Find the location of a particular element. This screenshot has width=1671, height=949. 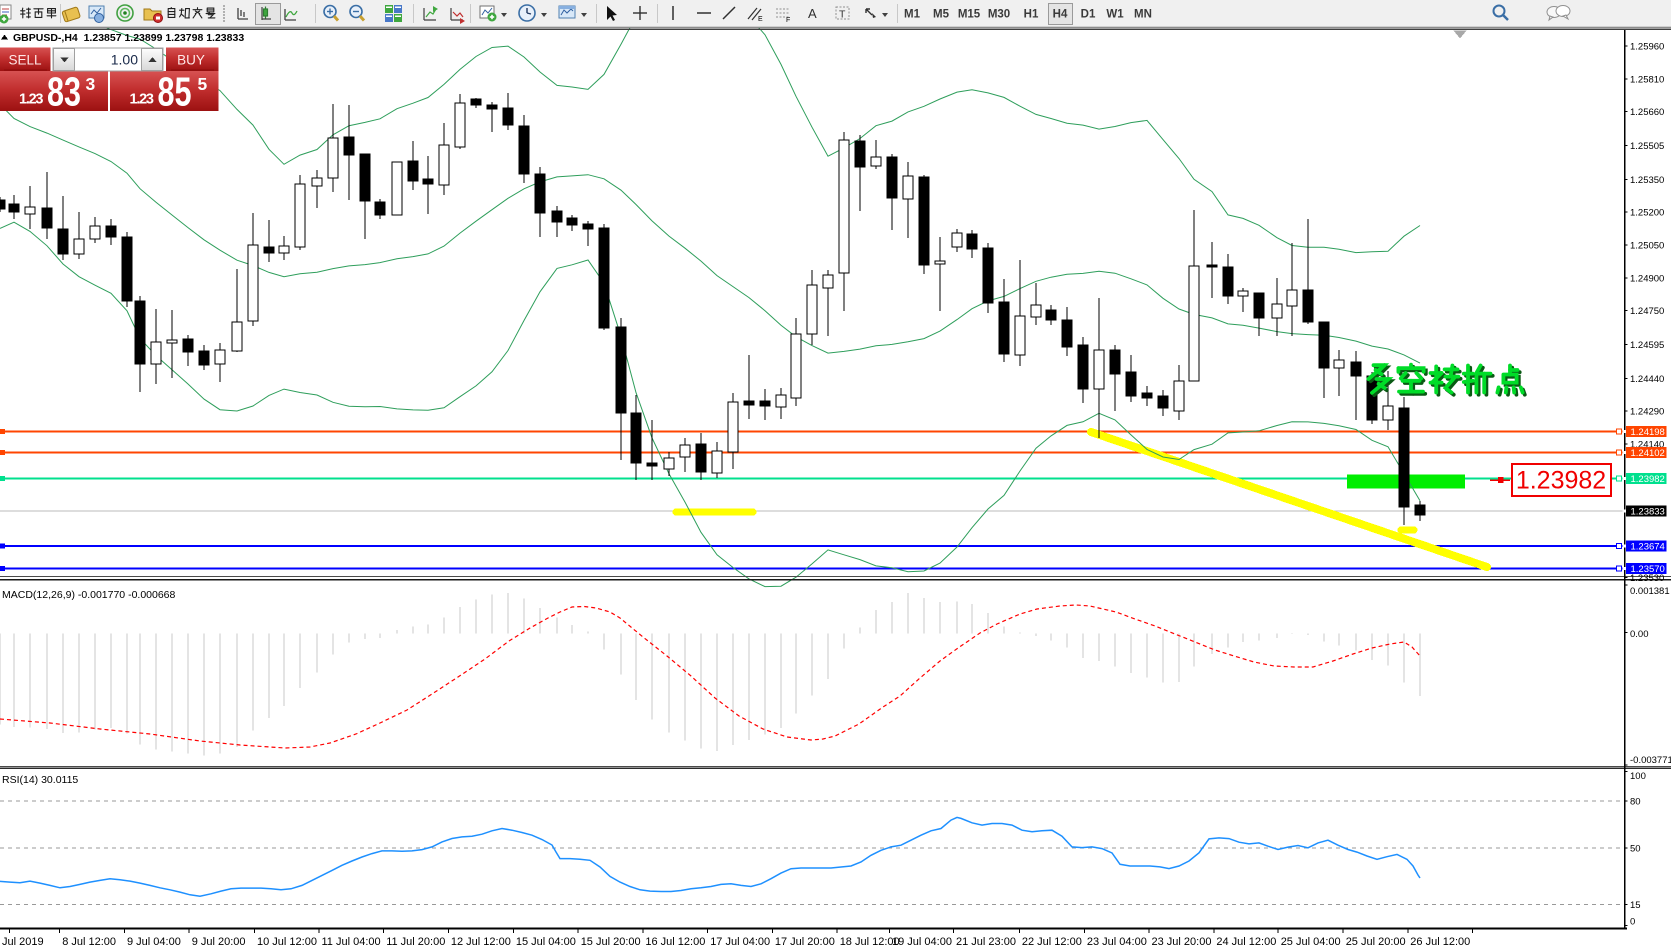

svg-text: E is located at coordinates (760, 19).